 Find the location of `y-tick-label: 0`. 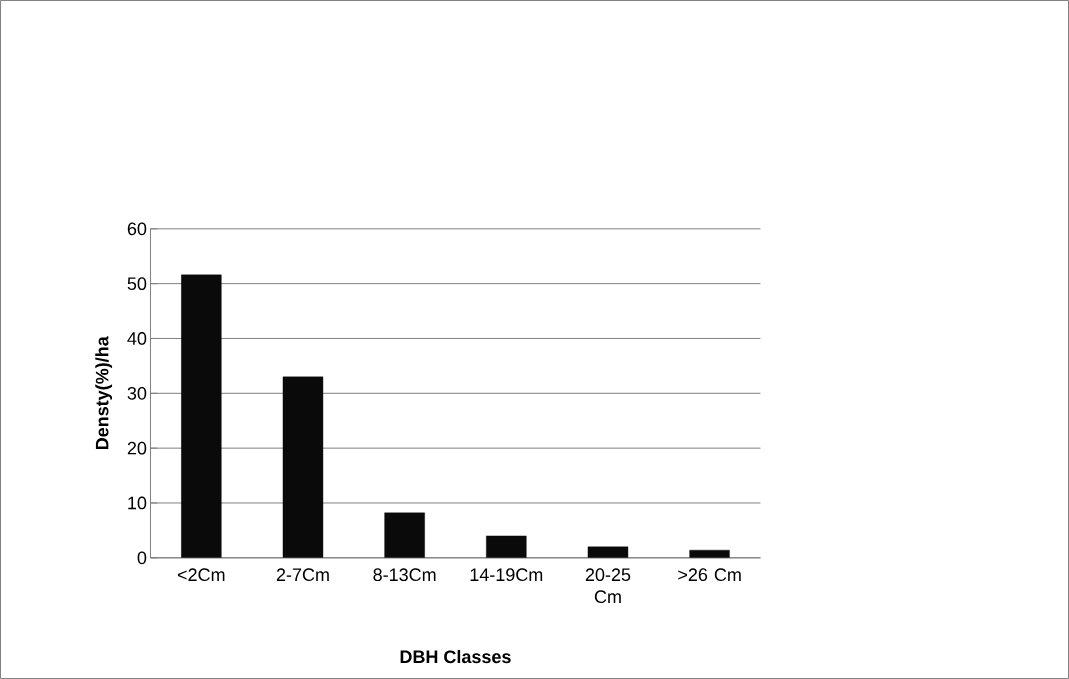

y-tick-label: 0 is located at coordinates (142, 558).